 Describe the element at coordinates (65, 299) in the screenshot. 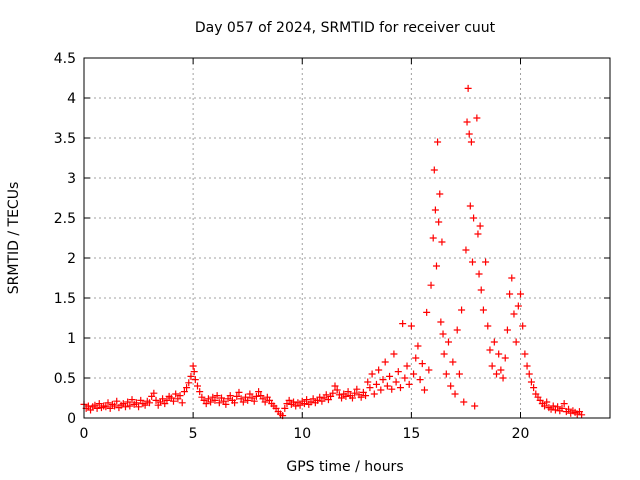

I see `y-tick-label: 1.5` at that location.